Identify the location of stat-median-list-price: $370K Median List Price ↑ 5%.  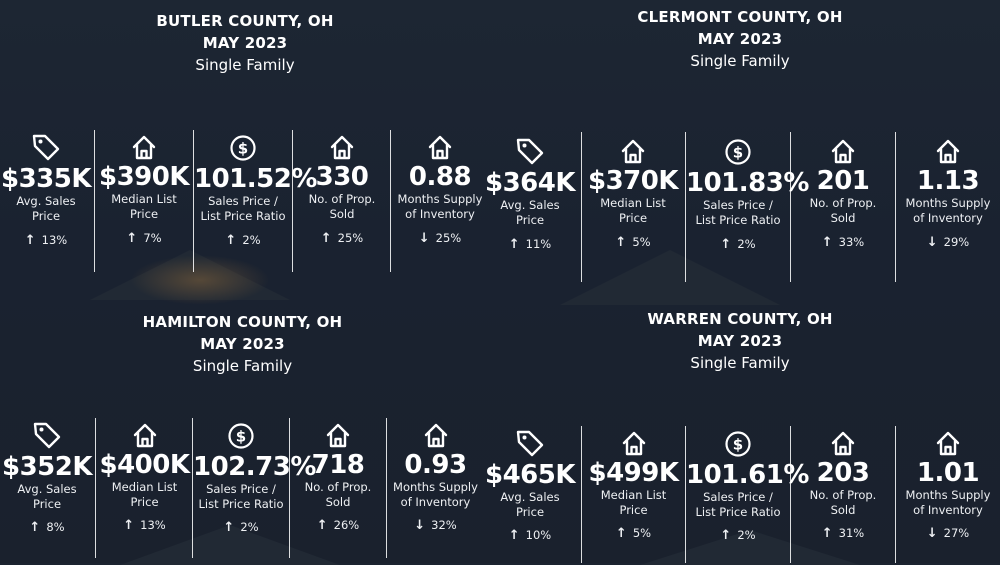
(633, 194).